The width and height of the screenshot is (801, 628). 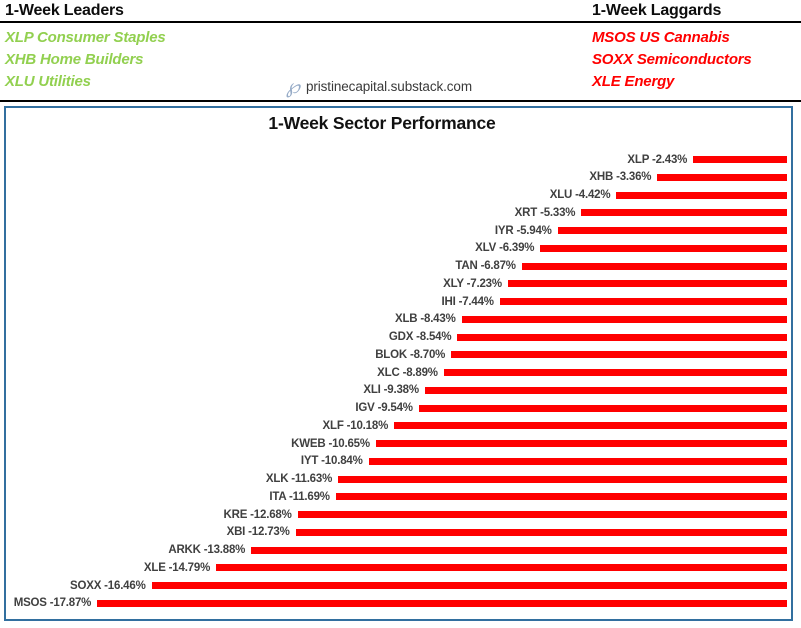 What do you see at coordinates (400, 22) in the screenshot?
I see `header-top-rule` at bounding box center [400, 22].